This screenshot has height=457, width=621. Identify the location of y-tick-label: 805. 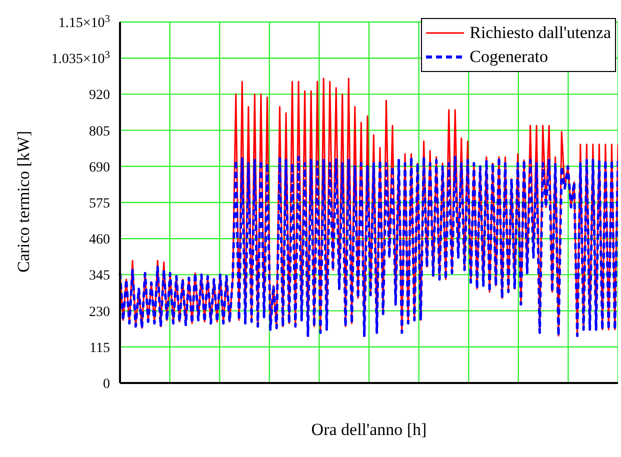
(99, 132).